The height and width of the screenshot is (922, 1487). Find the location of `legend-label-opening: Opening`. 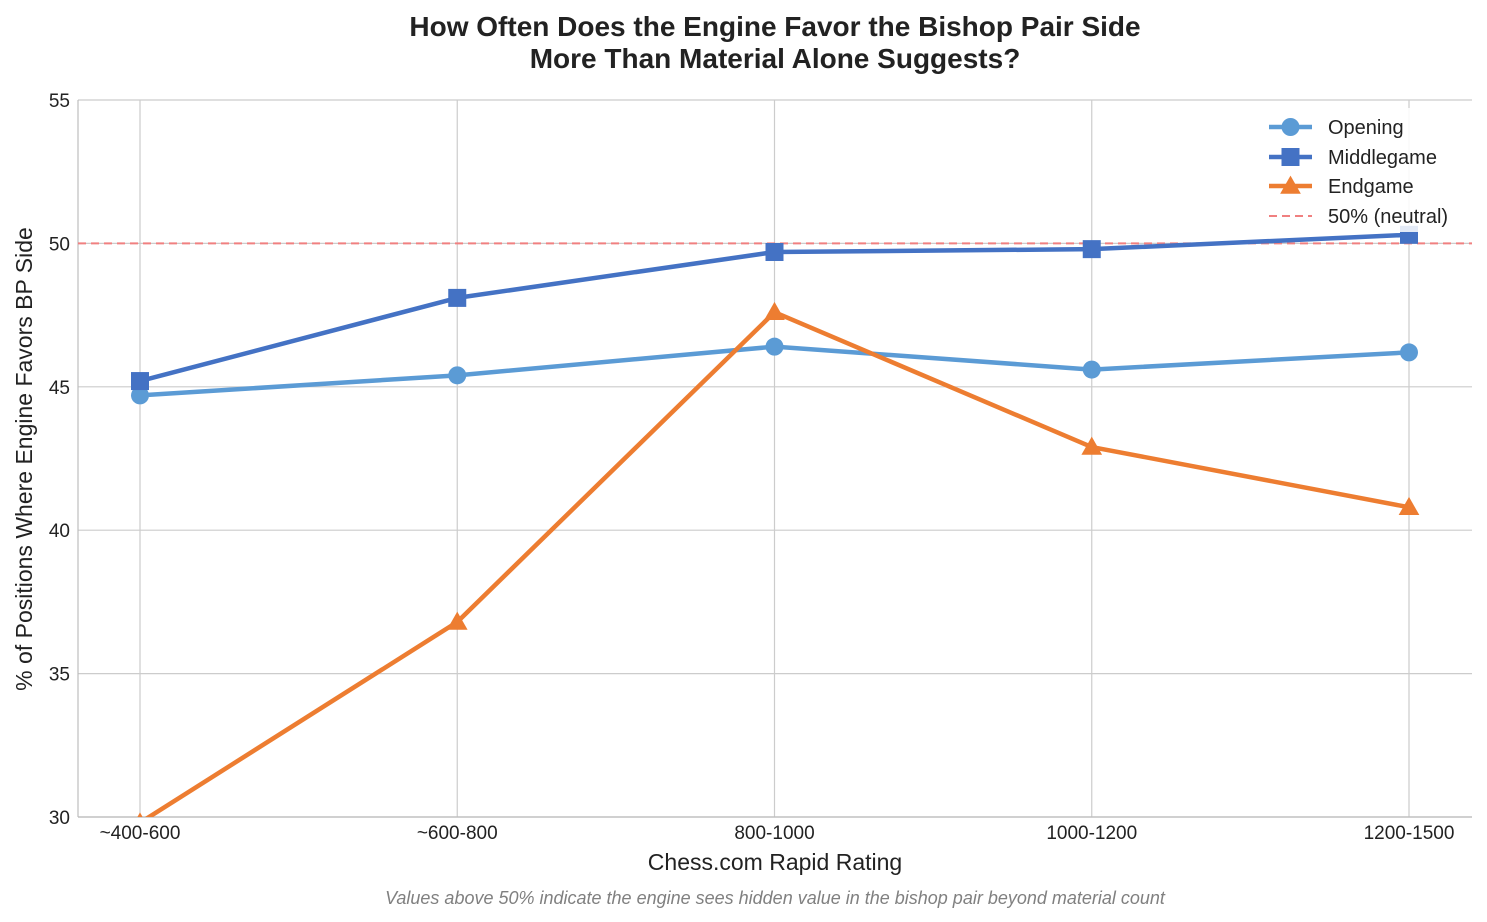

legend-label-opening: Opening is located at coordinates (1366, 128).